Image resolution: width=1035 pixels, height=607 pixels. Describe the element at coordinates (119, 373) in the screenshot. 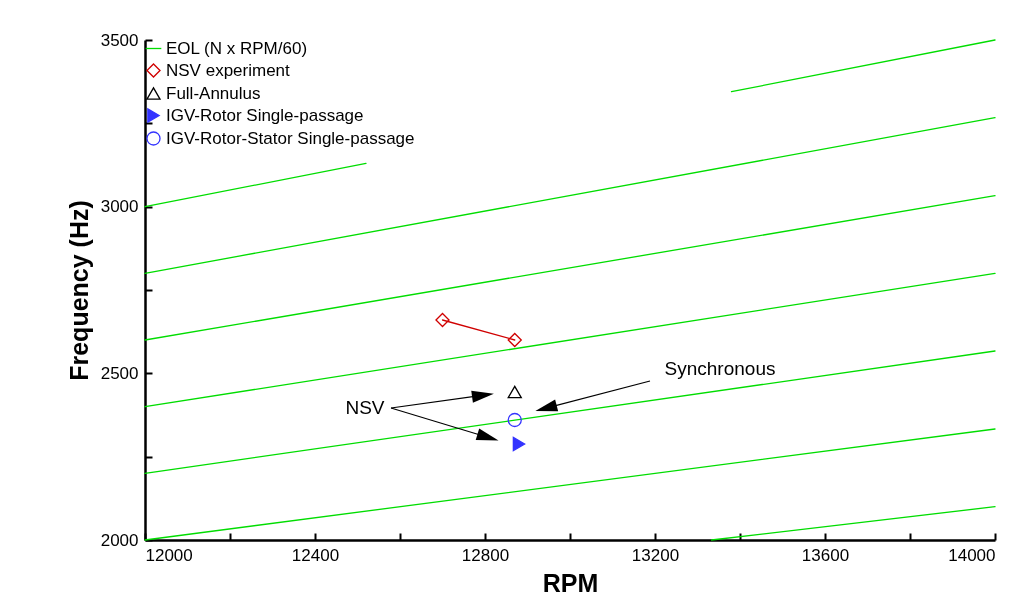

I see `y-tick-label: 2500` at that location.